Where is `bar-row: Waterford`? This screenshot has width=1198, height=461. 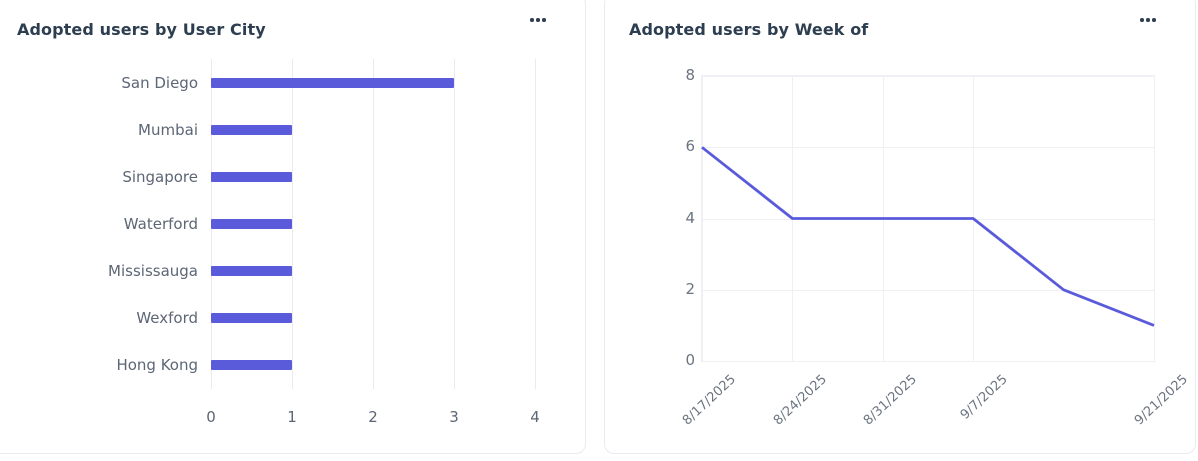 bar-row: Waterford is located at coordinates (267, 223).